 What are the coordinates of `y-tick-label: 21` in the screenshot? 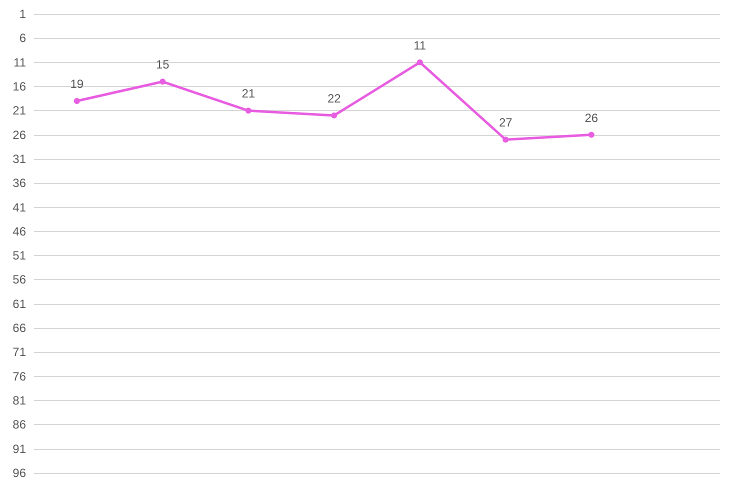 It's located at (19, 111).